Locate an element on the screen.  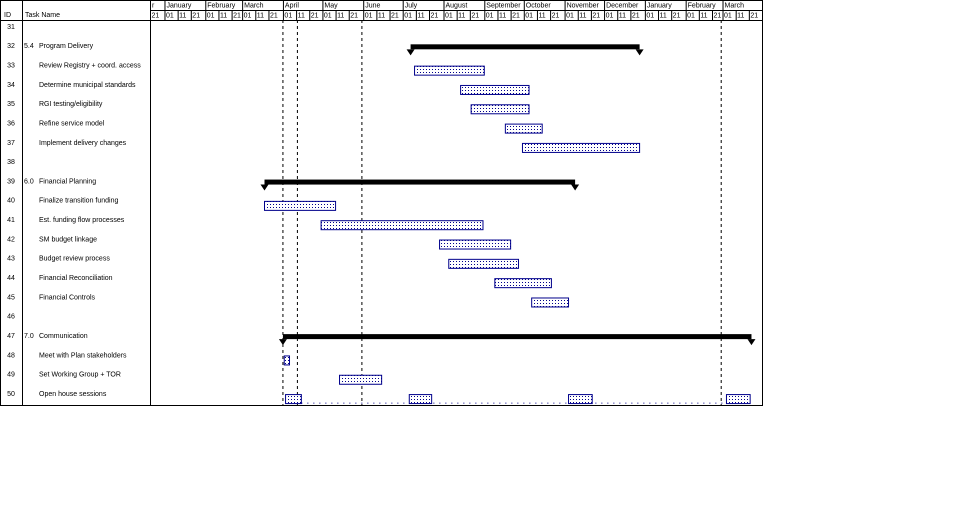
task-name: Refine service model is located at coordinates (72, 123).